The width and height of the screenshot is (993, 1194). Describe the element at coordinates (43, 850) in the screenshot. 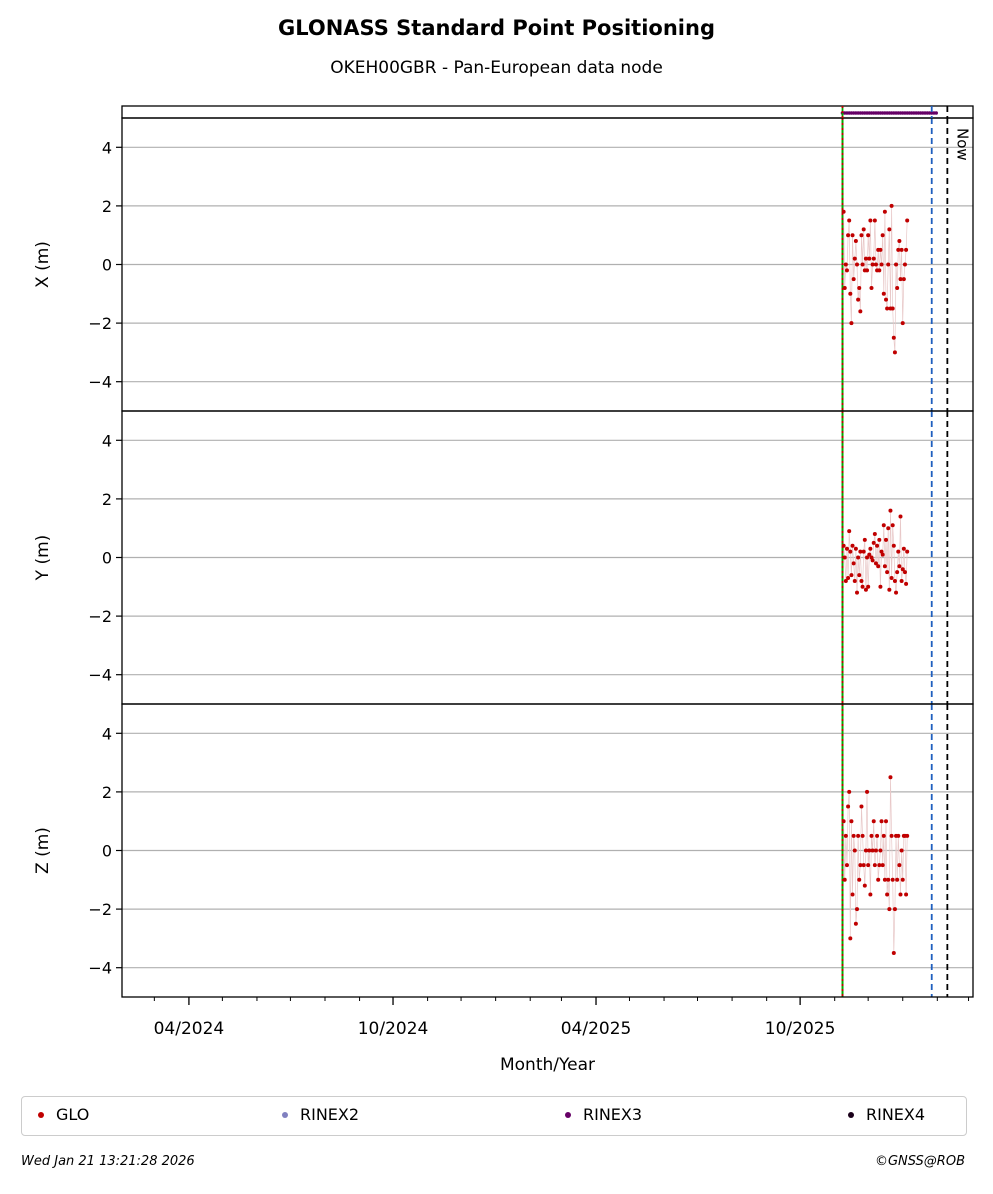

I see `y-axis-label: Z (m)` at that location.